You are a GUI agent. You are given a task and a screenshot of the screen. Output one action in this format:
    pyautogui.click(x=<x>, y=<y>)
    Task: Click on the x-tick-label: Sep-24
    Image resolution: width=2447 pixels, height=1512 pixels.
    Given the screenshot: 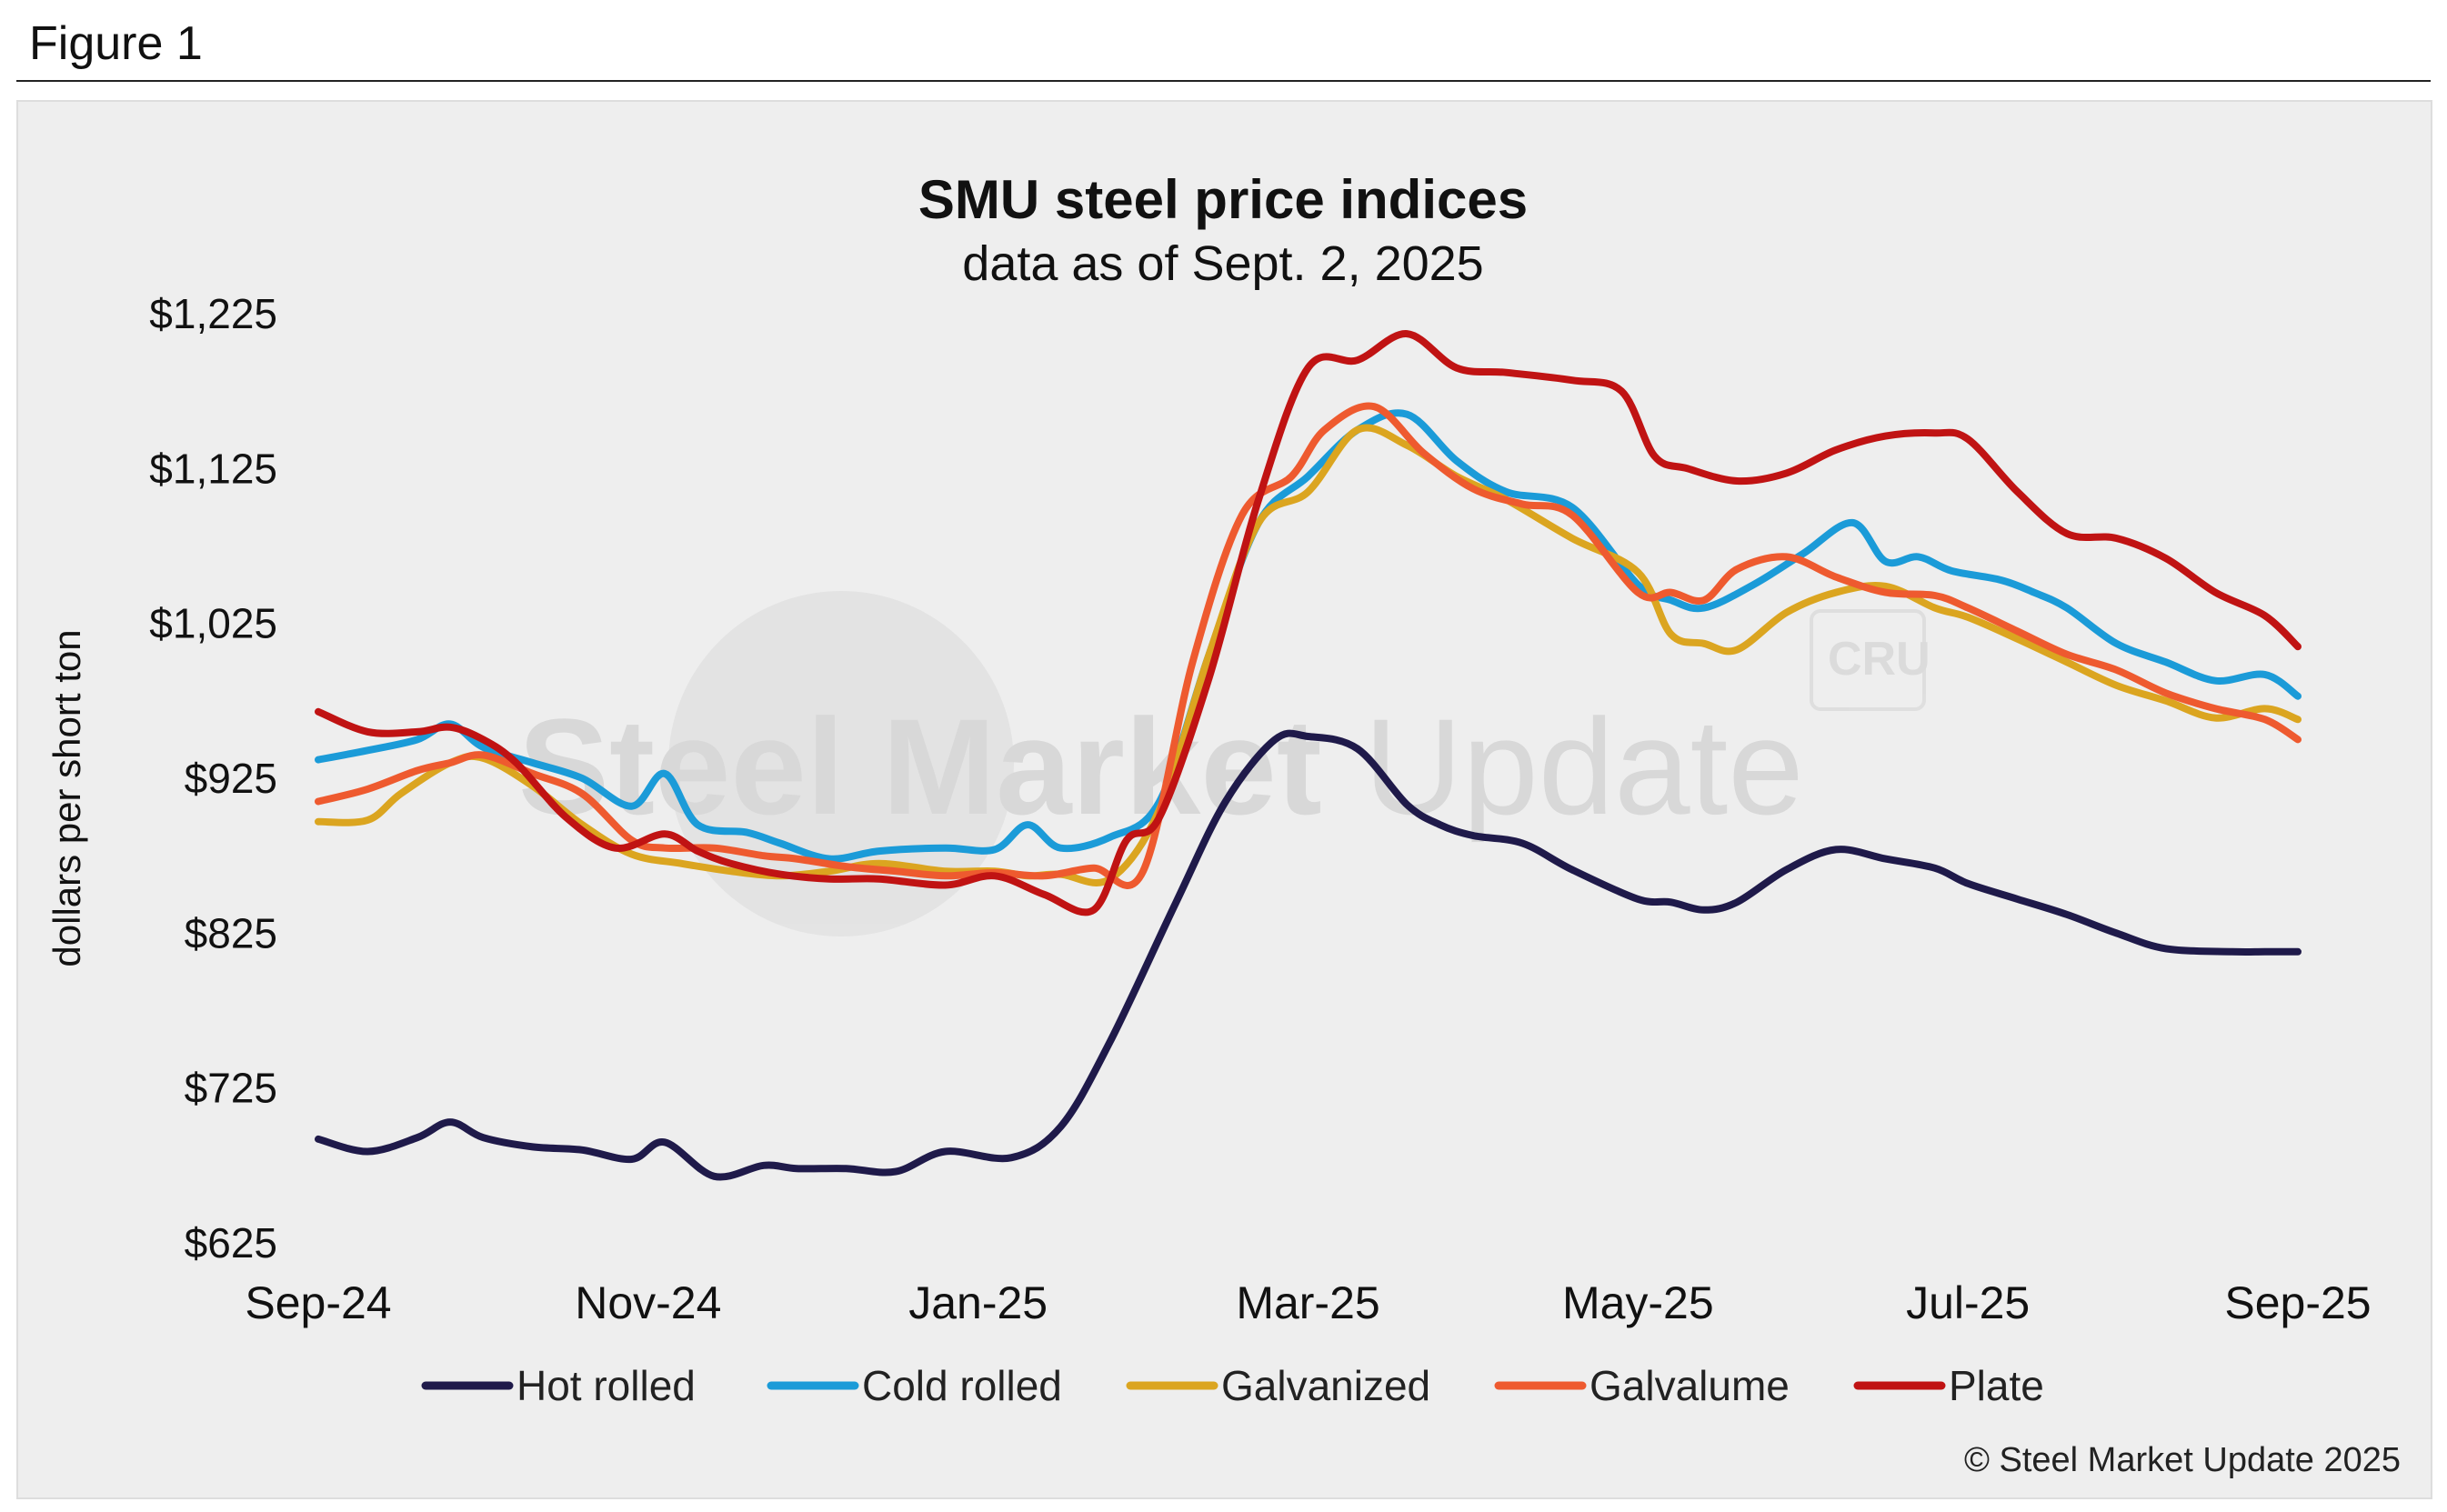 What is the action you would take?
    pyautogui.click(x=318, y=1302)
    